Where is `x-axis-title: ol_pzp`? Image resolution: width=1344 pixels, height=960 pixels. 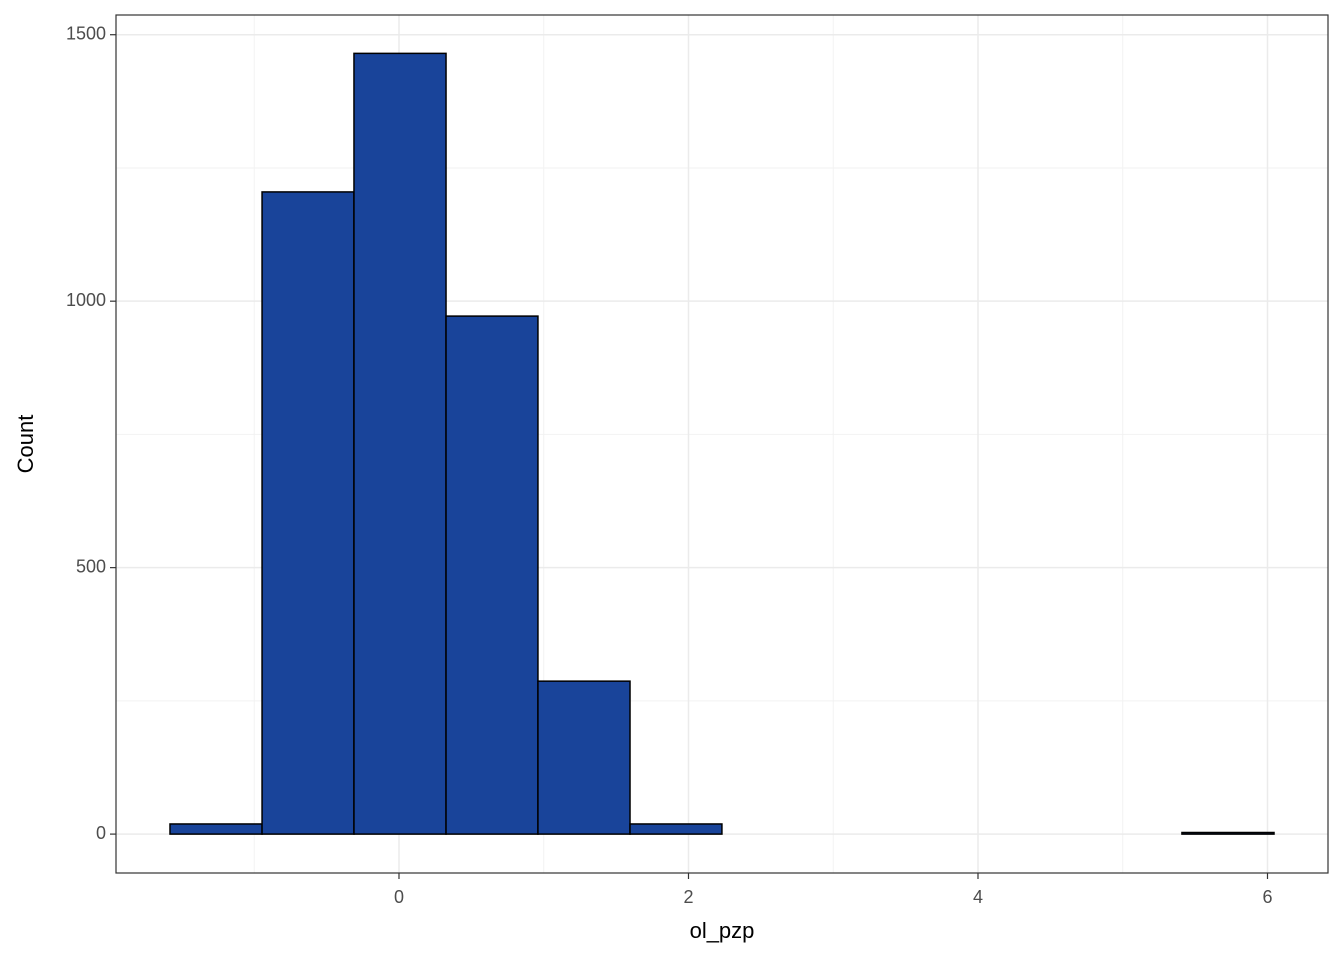 x-axis-title: ol_pzp is located at coordinates (722, 930).